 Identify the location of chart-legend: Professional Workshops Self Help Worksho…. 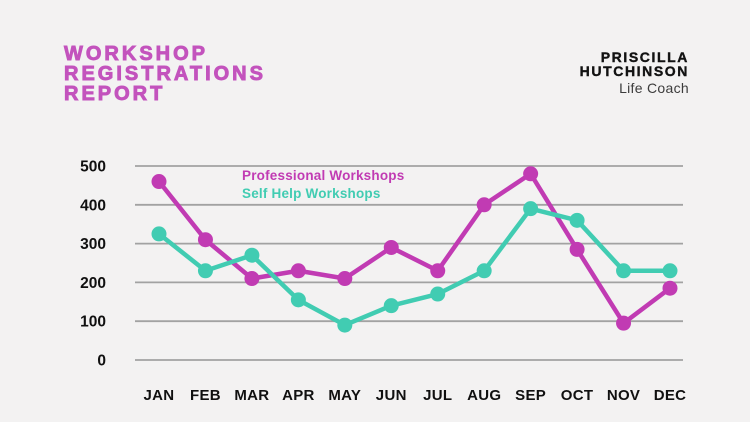
(323, 184).